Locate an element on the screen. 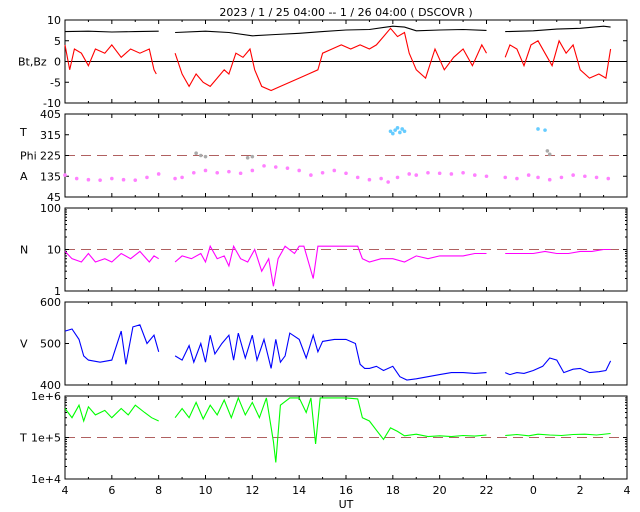 This screenshot has height=512, width=640. y-tick-label: 405 is located at coordinates (50, 114).